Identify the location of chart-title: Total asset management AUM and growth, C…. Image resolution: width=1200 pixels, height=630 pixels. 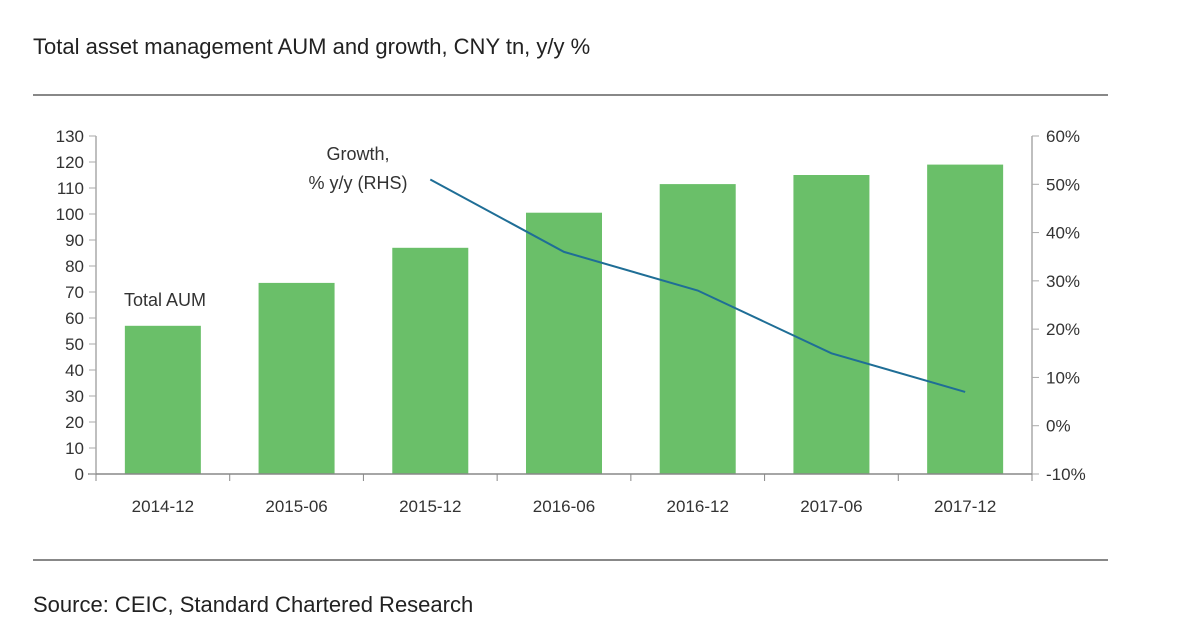
(312, 46).